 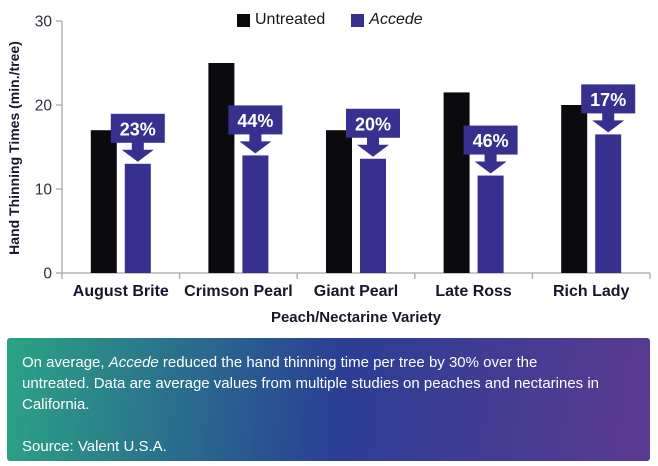 I want to click on bar-untreated-august-brite, so click(x=103, y=201).